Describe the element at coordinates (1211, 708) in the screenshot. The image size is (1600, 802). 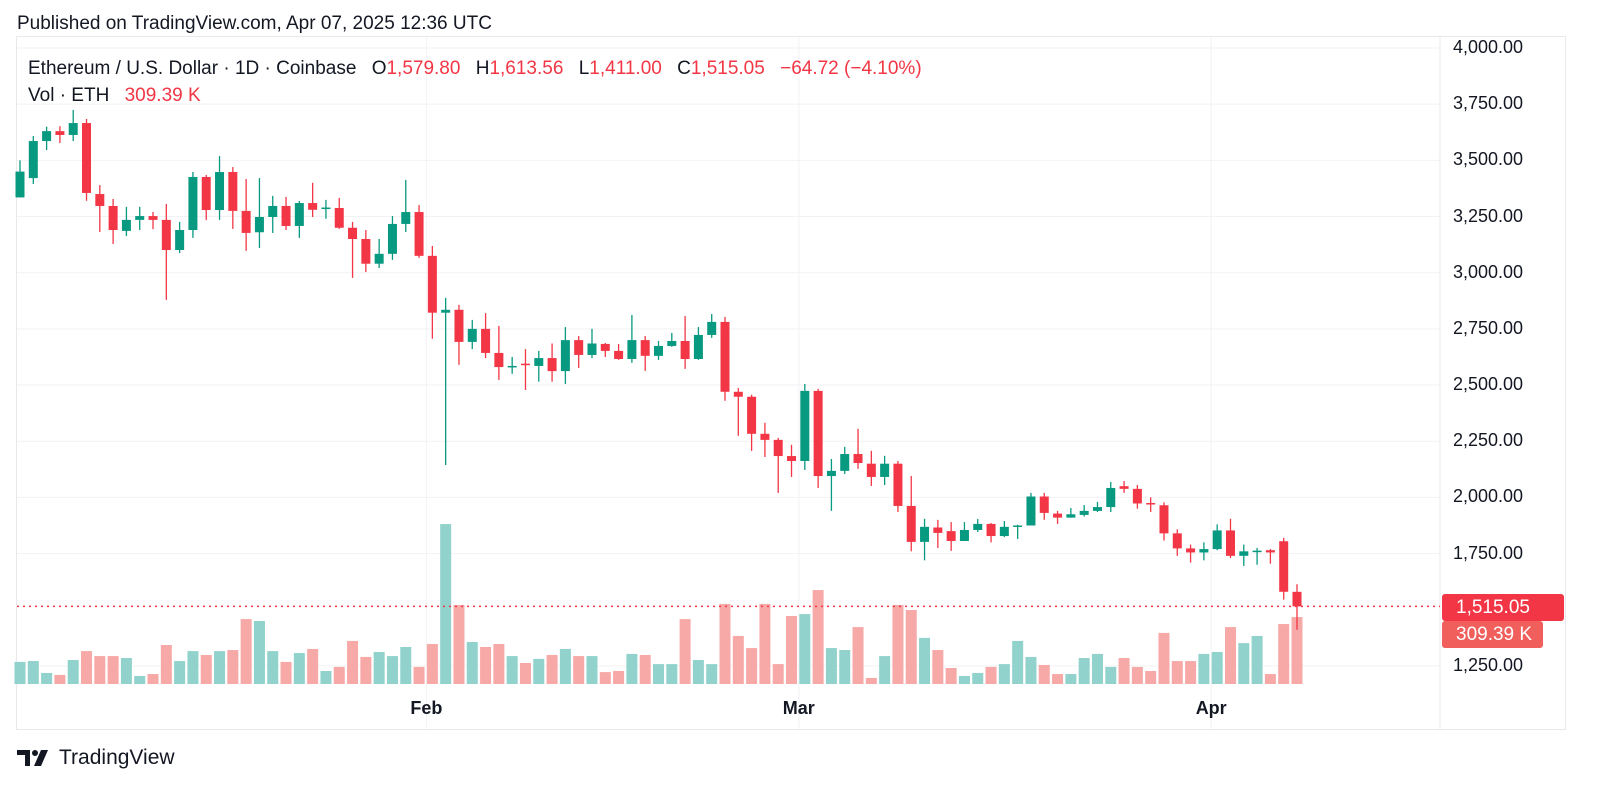
I see `time-tick-label: Apr` at that location.